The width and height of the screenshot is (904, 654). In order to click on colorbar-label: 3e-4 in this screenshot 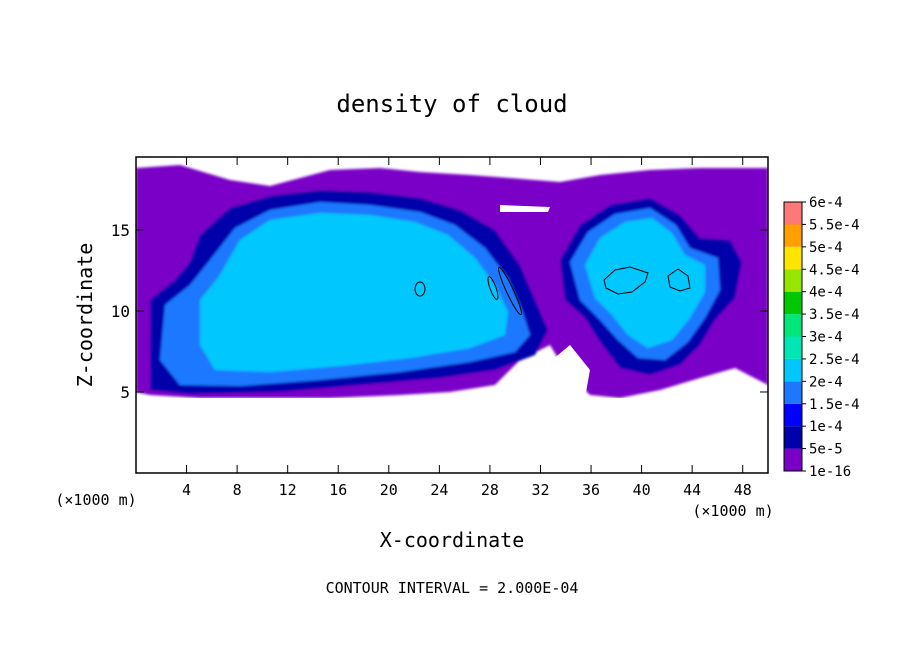, I will do `click(826, 338)`.